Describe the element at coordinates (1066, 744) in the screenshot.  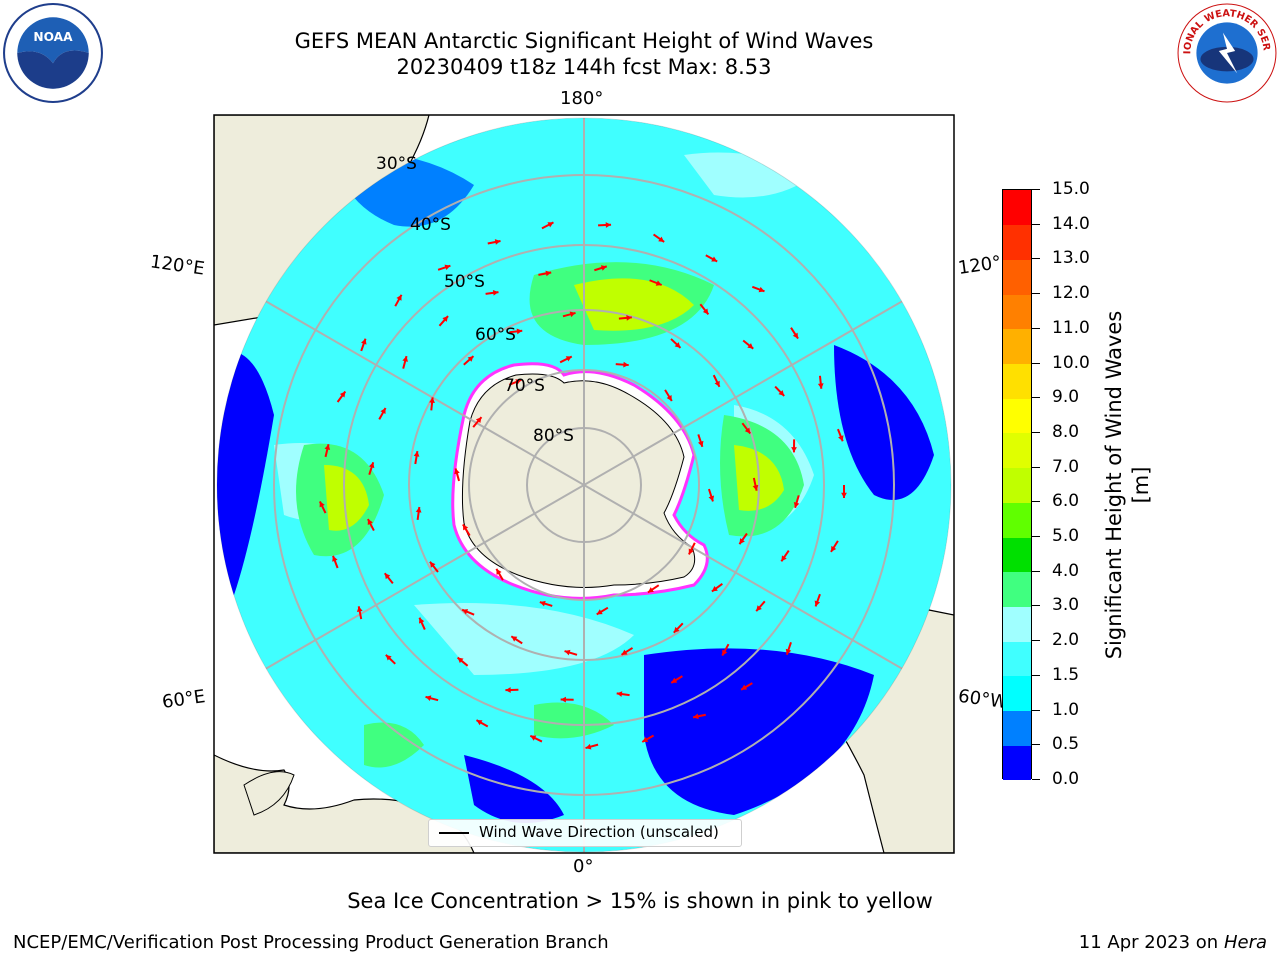
I see `colorbar-tick-label: 0.5` at that location.